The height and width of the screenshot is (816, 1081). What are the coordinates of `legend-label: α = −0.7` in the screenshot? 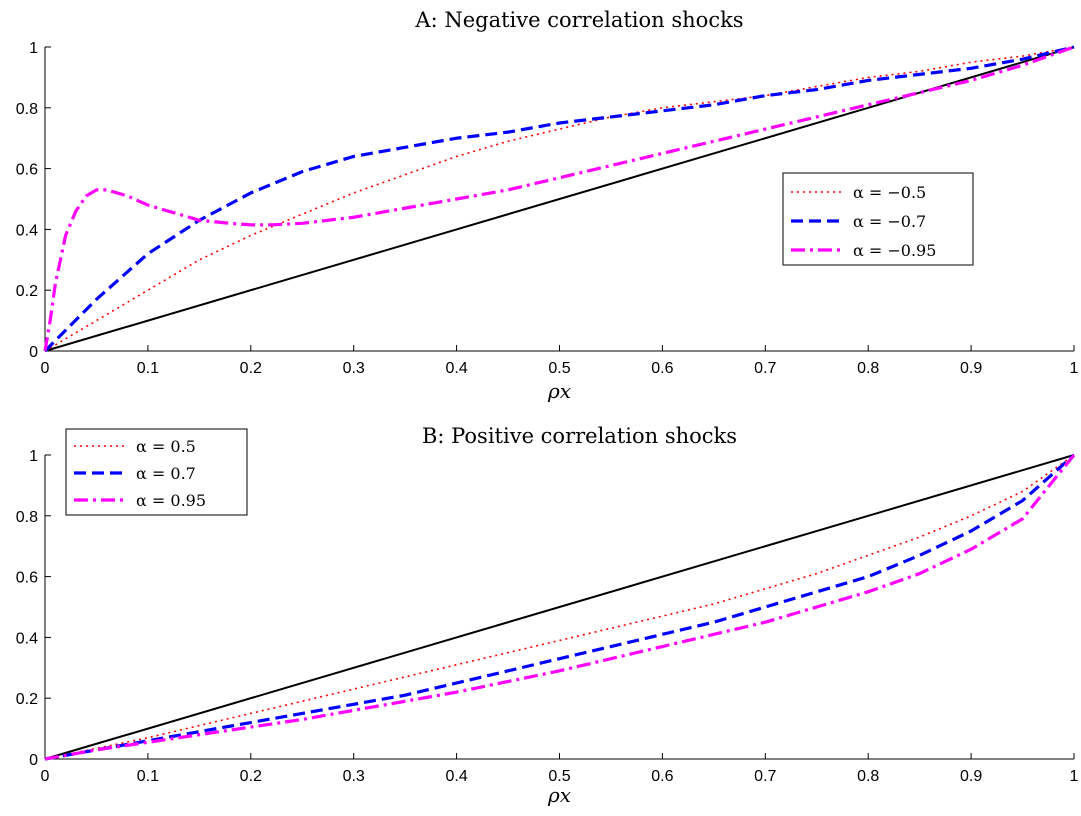 It's located at (889, 221).